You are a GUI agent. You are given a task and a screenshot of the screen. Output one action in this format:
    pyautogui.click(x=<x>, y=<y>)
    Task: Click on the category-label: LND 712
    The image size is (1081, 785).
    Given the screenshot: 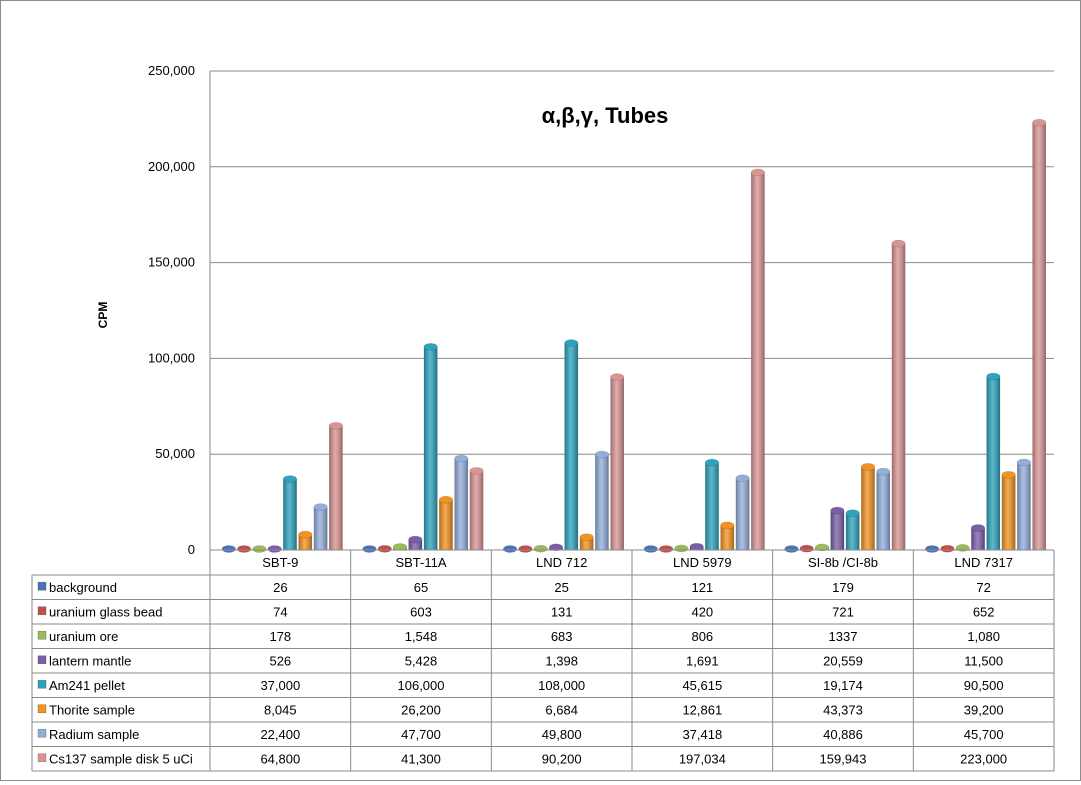 What is the action you would take?
    pyautogui.click(x=561, y=562)
    